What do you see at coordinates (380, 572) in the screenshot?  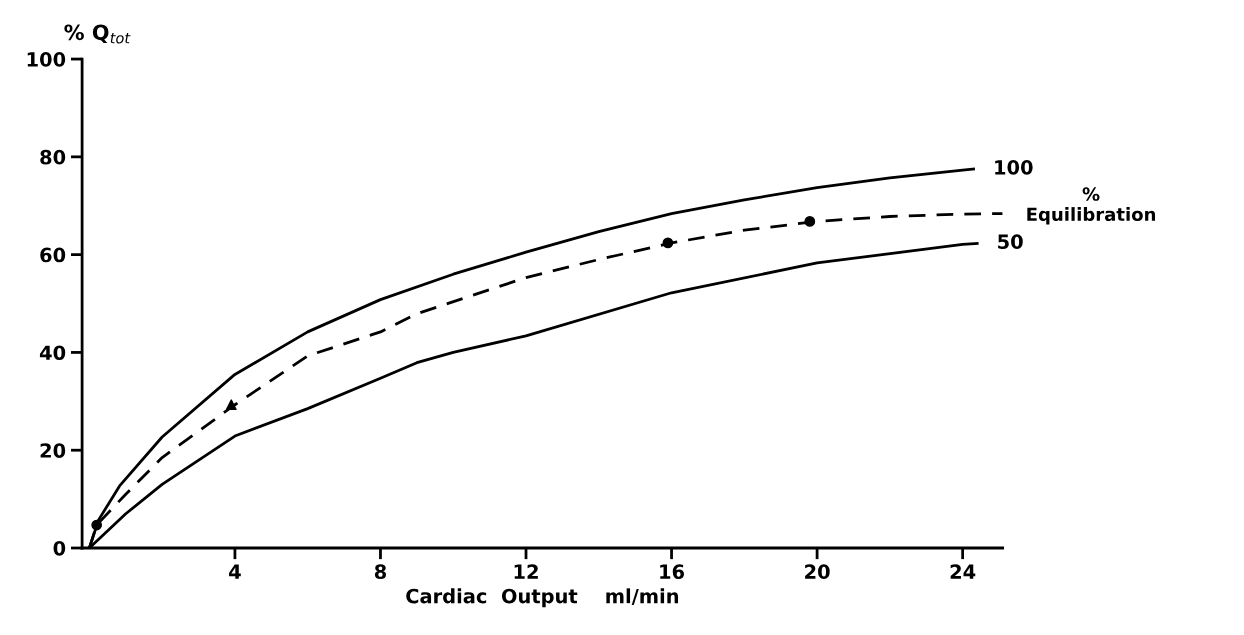 I see `x-tick-label: 8` at bounding box center [380, 572].